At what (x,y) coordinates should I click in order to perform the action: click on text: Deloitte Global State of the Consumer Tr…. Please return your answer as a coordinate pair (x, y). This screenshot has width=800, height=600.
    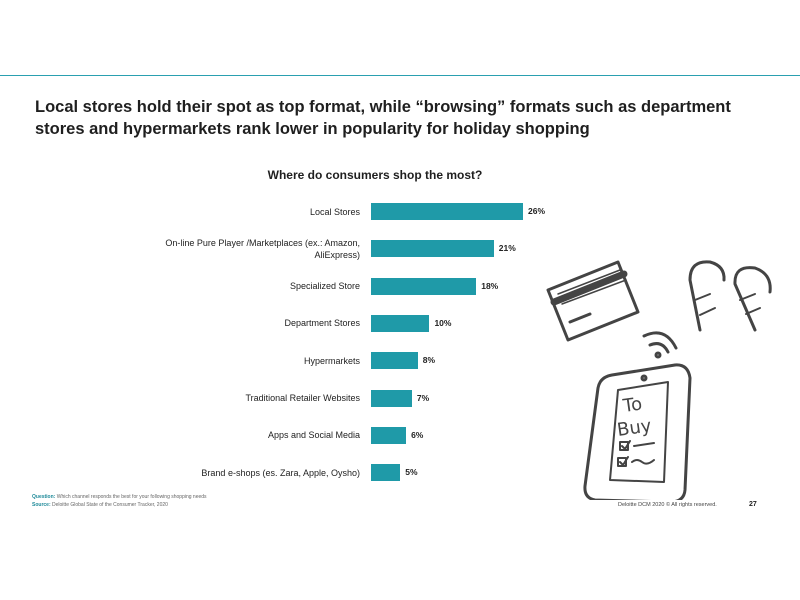
    Looking at the image, I should click on (110, 505).